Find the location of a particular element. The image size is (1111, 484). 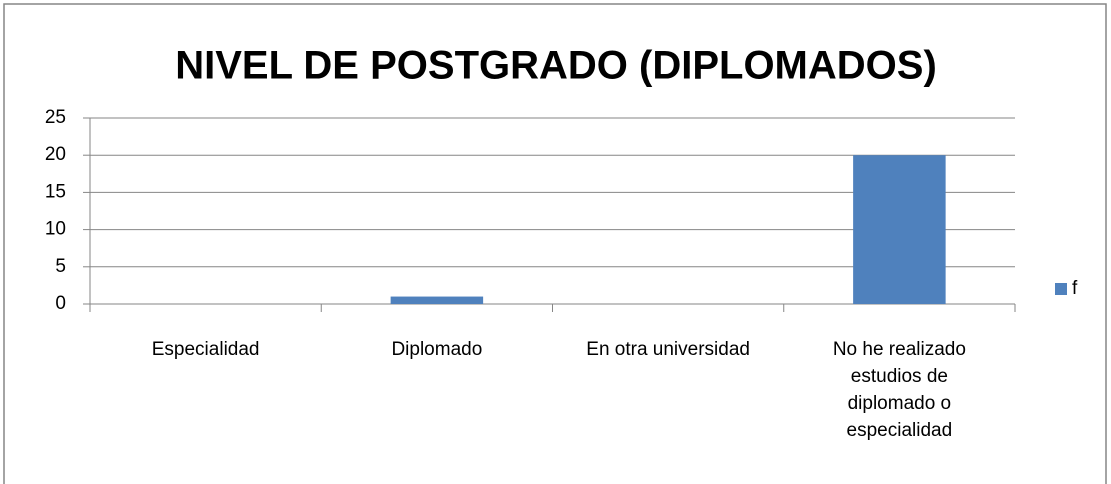

x-tick-label: En otra universidad is located at coordinates (668, 349).